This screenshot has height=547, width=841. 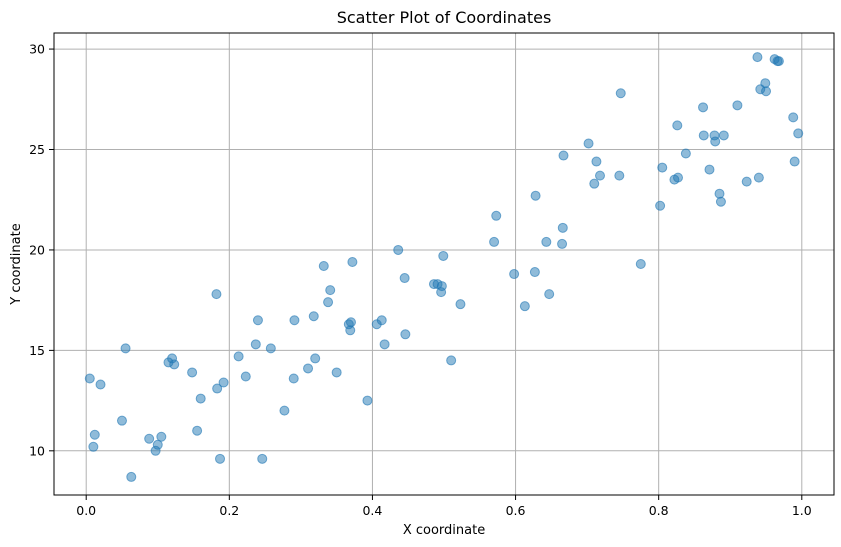 I want to click on y-axis-label: Y coordinate, so click(x=16, y=264).